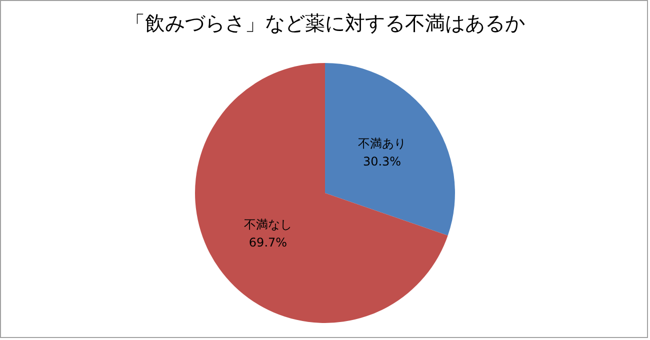  I want to click on data-label: 69.7%, so click(268, 243).